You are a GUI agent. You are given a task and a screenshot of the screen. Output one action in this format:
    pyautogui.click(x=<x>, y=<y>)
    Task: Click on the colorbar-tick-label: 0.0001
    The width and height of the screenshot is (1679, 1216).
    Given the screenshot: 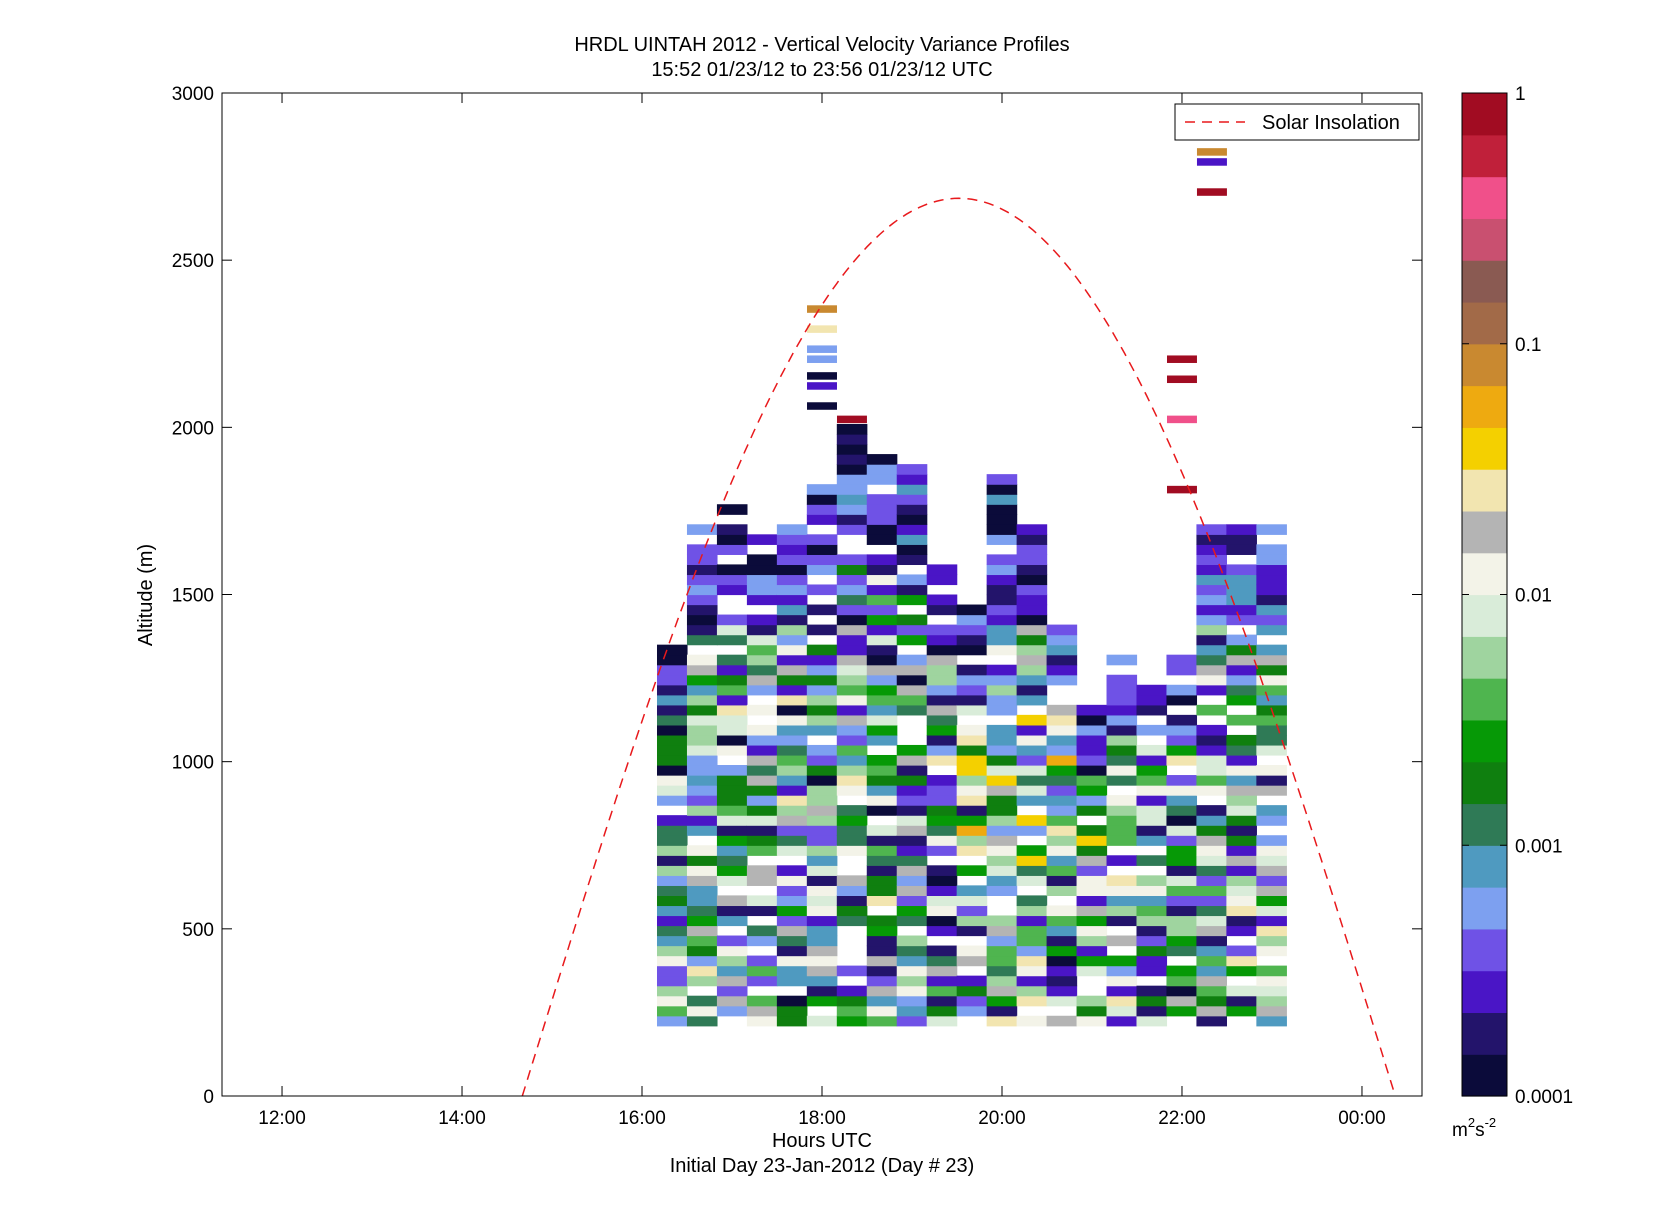 What is the action you would take?
    pyautogui.click(x=1544, y=1097)
    